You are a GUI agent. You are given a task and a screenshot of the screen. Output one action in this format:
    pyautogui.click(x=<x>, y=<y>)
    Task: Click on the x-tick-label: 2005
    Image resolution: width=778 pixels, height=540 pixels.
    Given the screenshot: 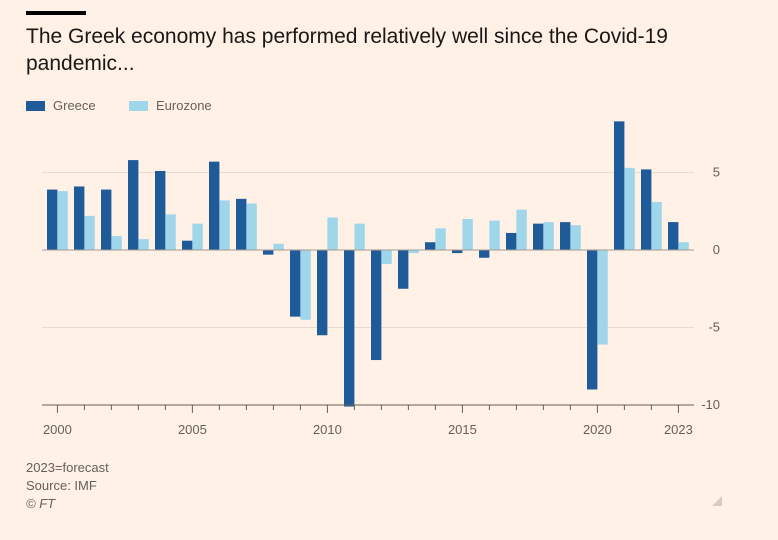 What is the action you would take?
    pyautogui.click(x=192, y=429)
    